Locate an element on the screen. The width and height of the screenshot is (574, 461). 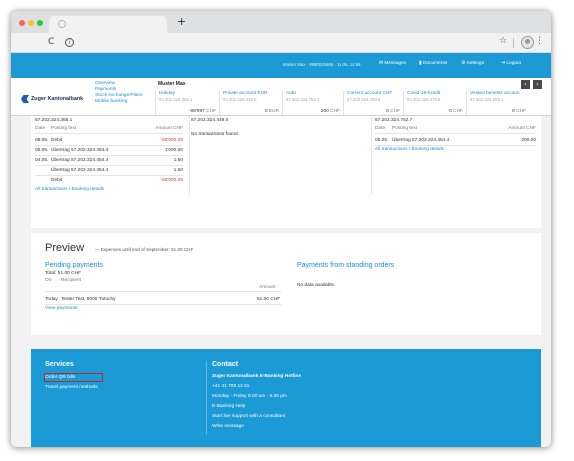
write-message-link: Write message is located at coordinates (228, 426).